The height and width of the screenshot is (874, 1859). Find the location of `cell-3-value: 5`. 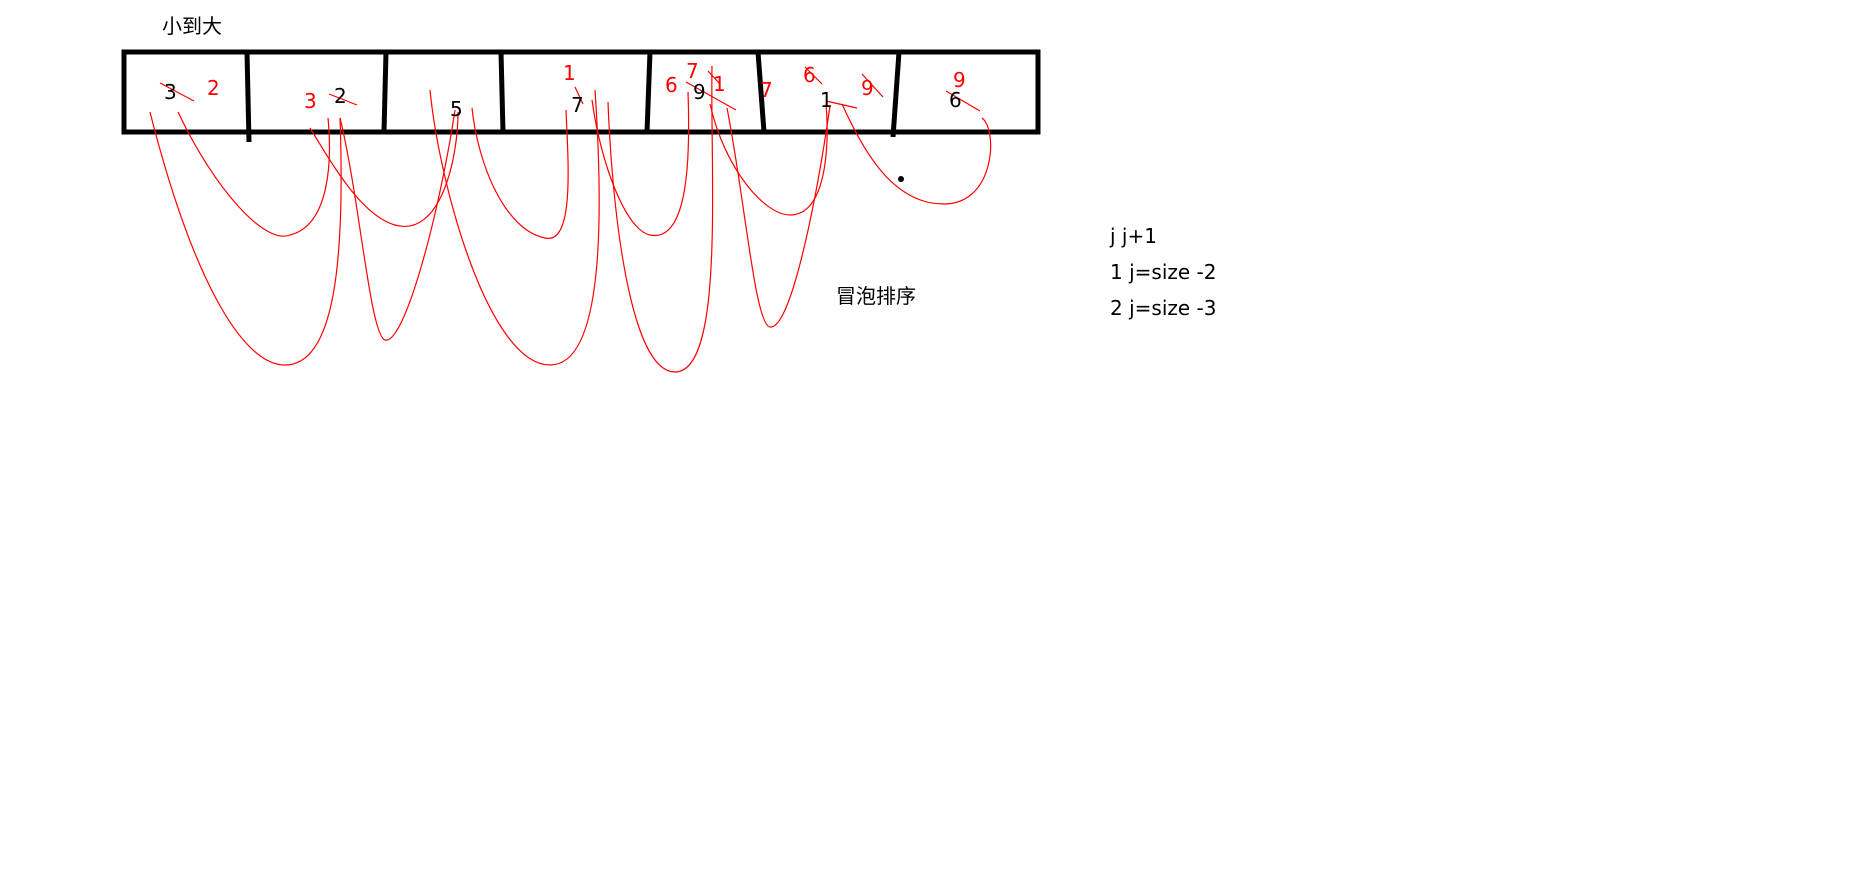

cell-3-value: 5 is located at coordinates (456, 109).